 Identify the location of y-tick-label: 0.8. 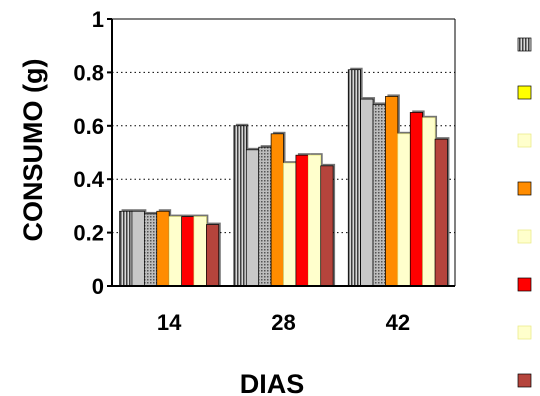
(88, 72).